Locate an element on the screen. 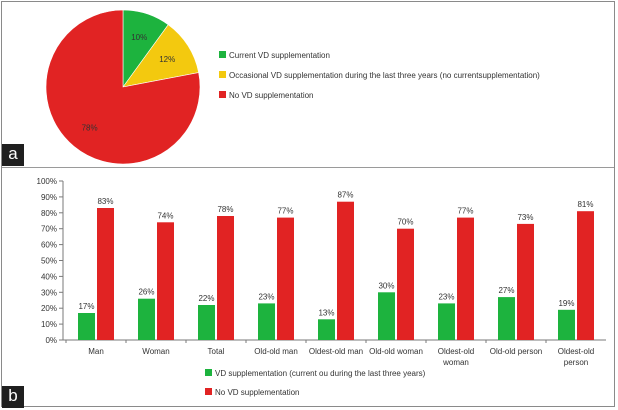 This screenshot has height=410, width=618. x-tick-label: Old-old woman is located at coordinates (396, 351).